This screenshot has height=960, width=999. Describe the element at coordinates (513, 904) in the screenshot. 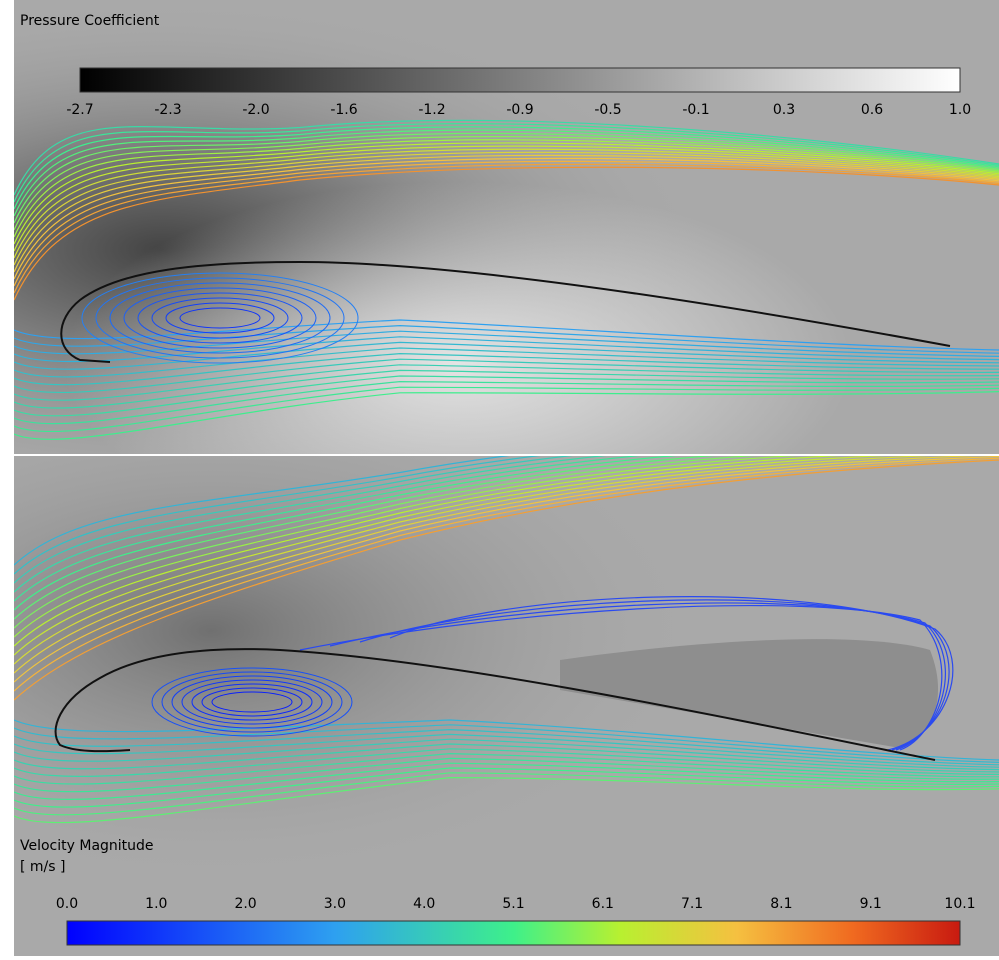

I see `colorbar-tick-label: 5.1` at that location.